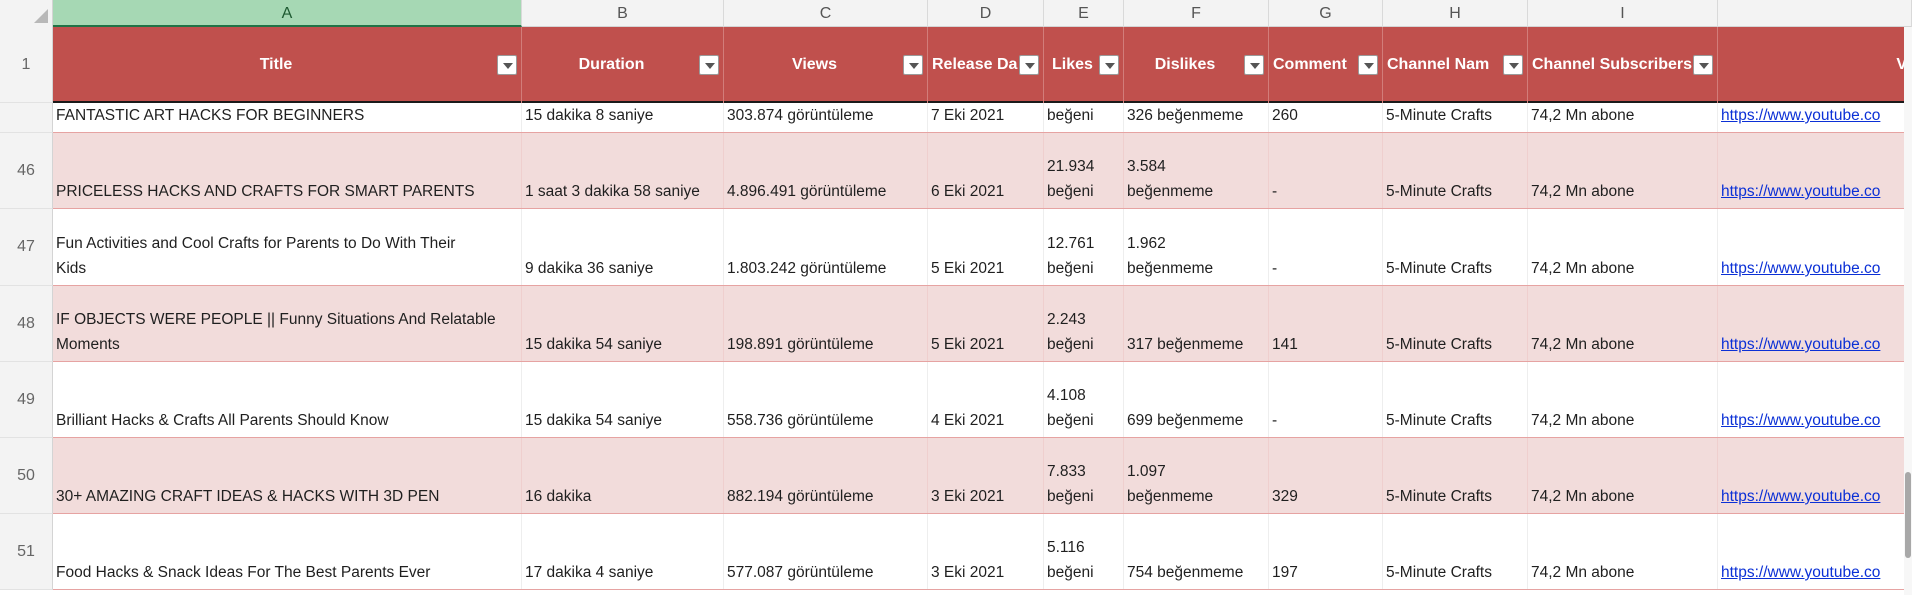  I want to click on cell-views: 882.194 görüntüleme, so click(826, 475).